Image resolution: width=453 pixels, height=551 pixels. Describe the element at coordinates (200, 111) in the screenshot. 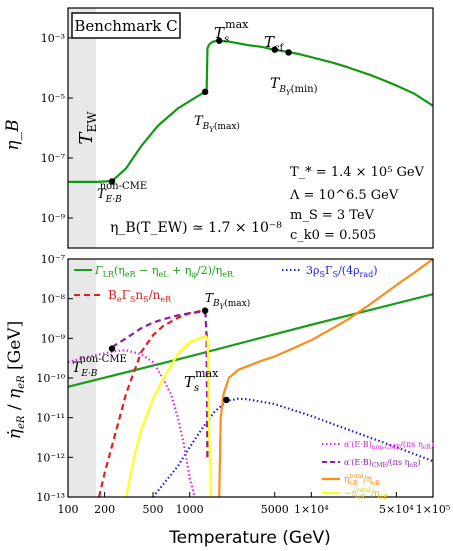

I see `top-points` at that location.